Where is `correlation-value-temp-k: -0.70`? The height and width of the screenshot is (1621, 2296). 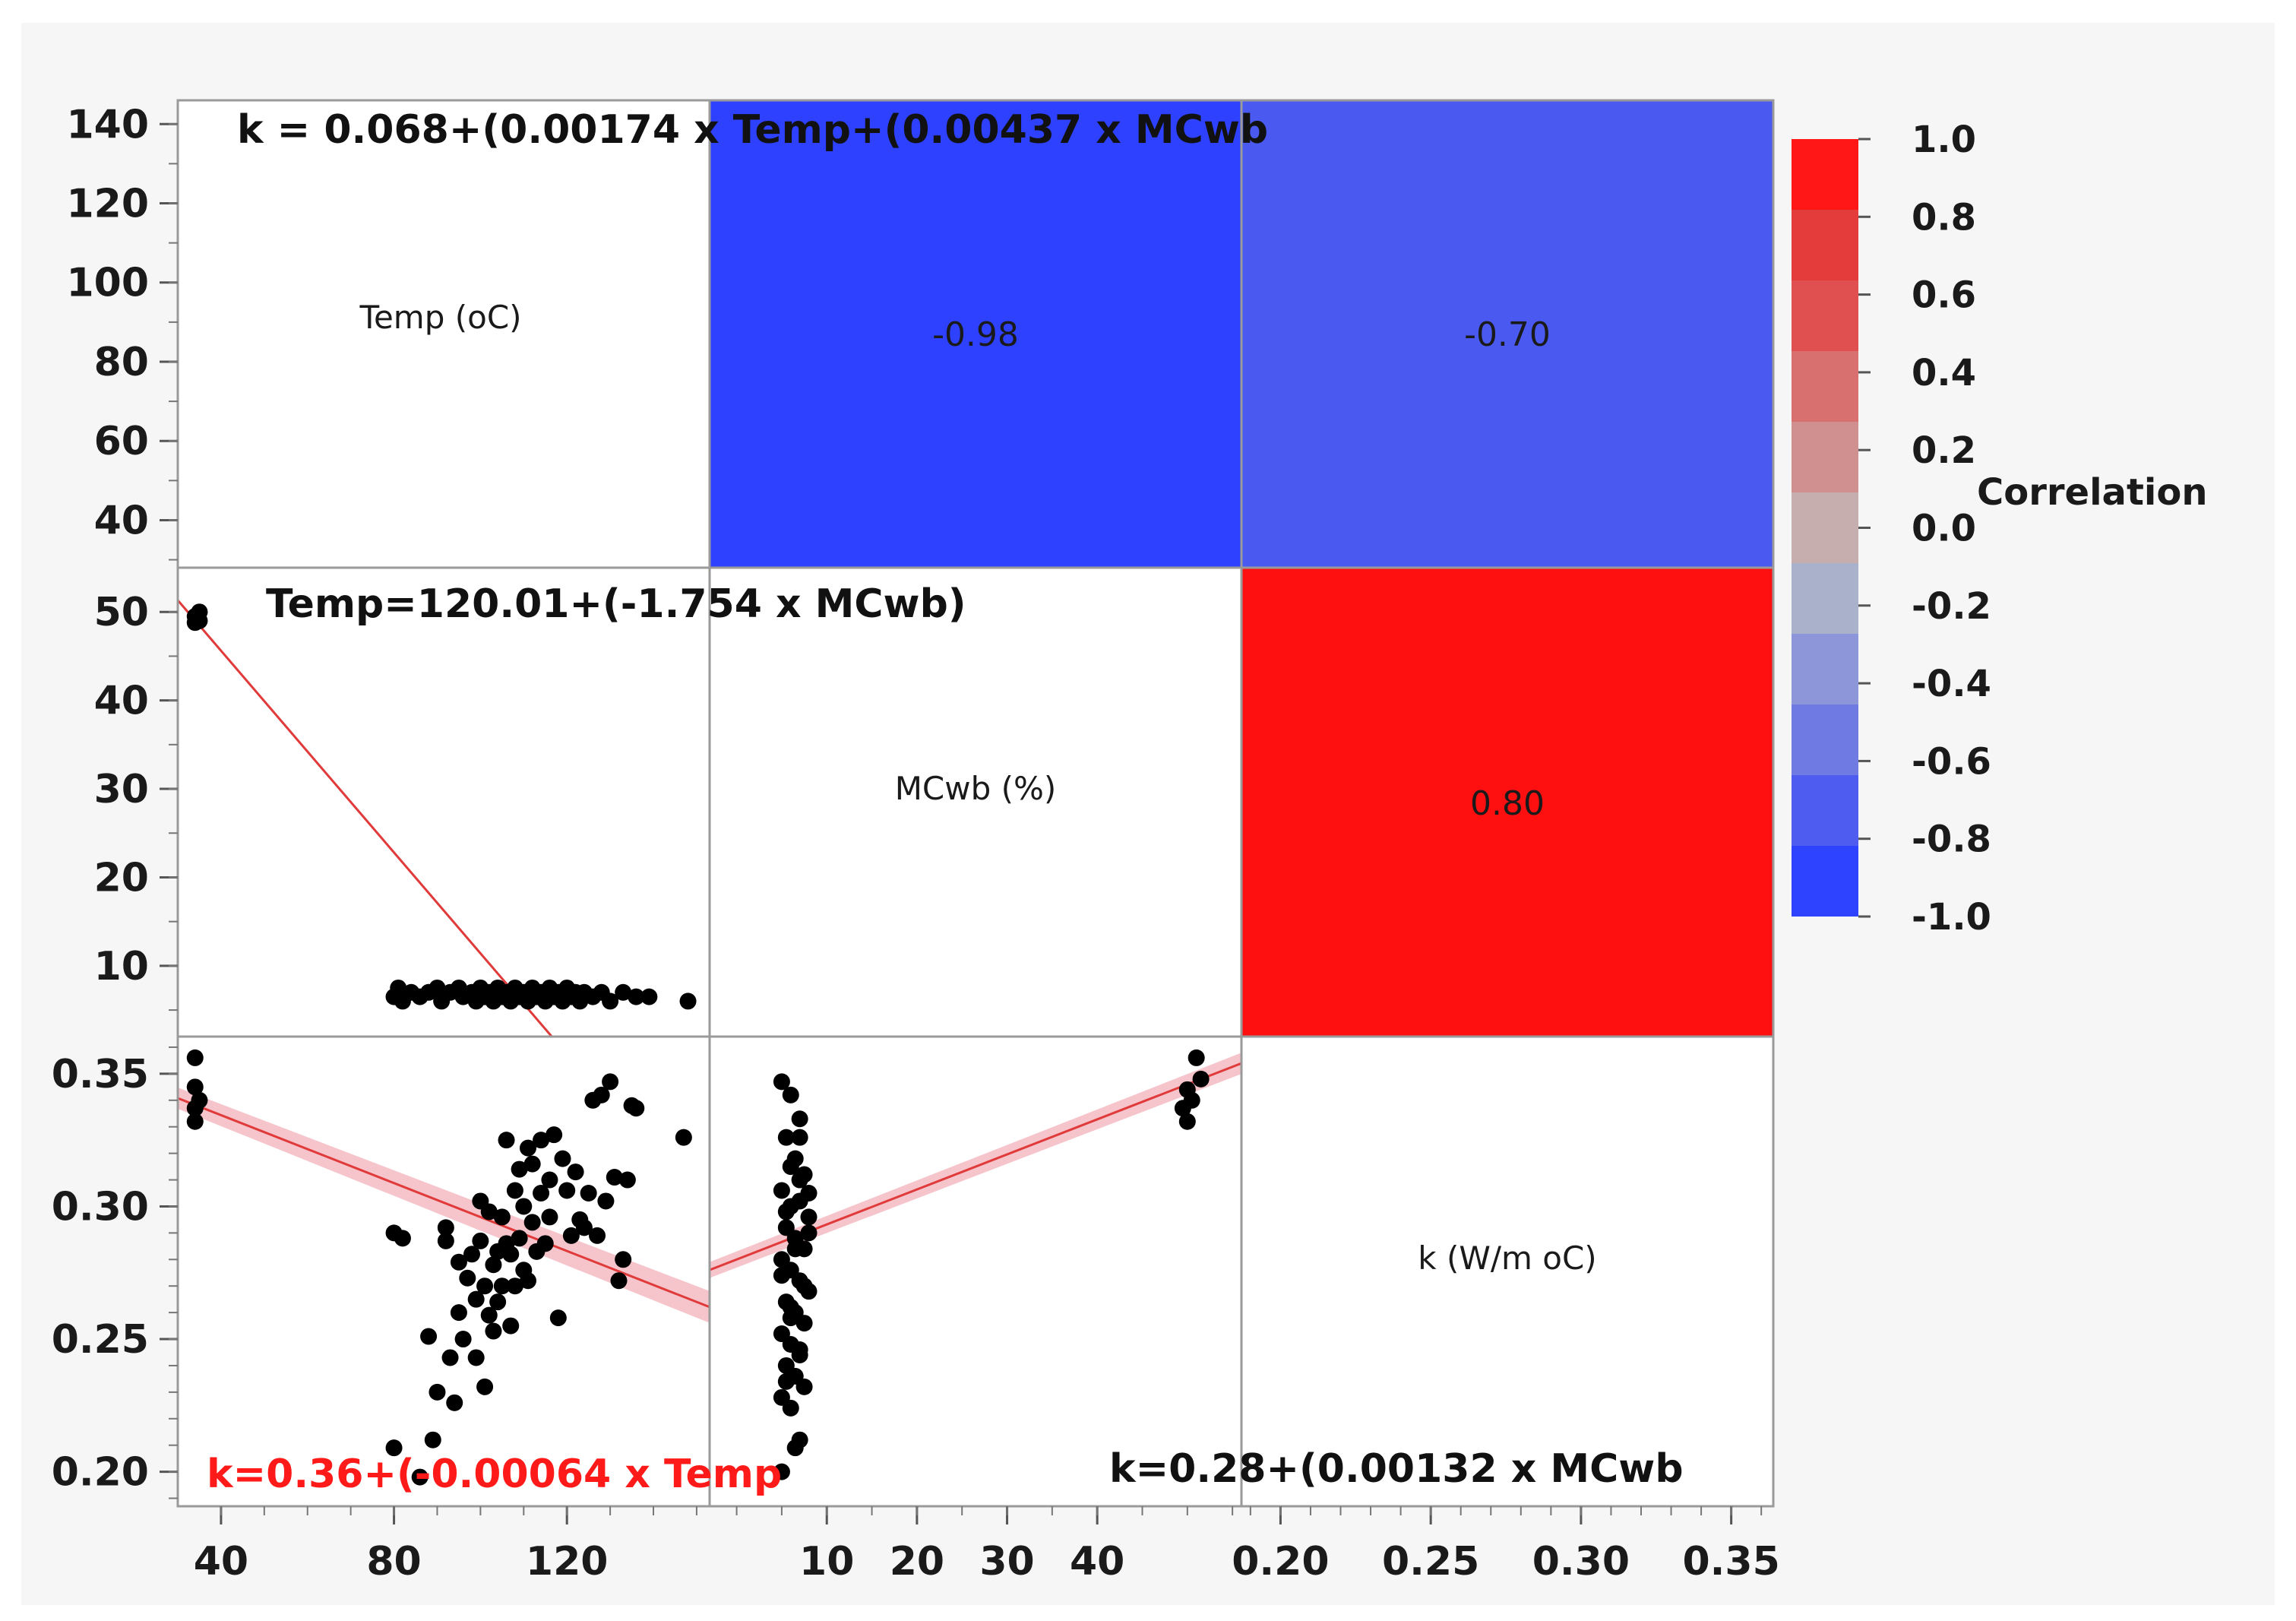
correlation-value-temp-k: -0.70 is located at coordinates (1507, 334).